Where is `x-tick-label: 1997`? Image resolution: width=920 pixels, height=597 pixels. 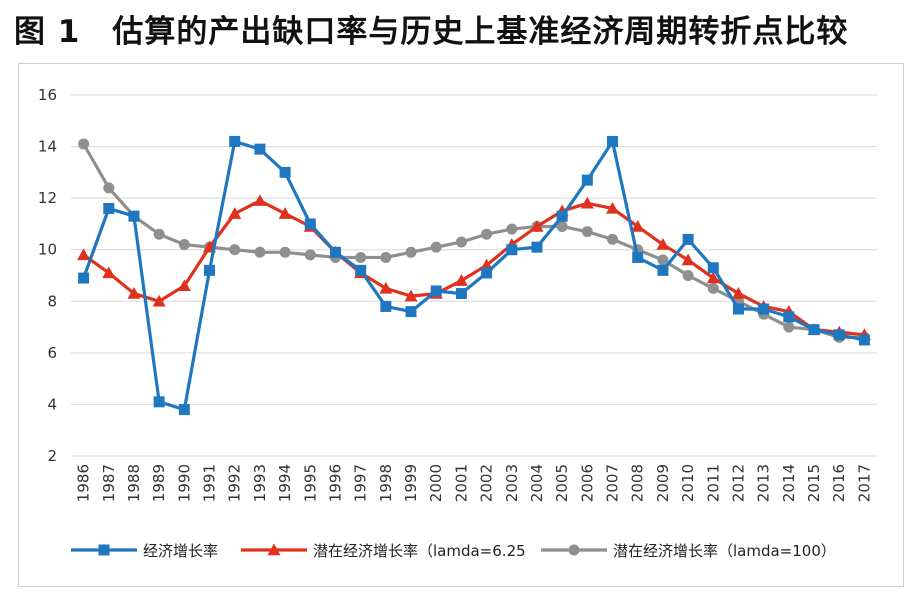
x-tick-label: 1997 is located at coordinates (361, 483).